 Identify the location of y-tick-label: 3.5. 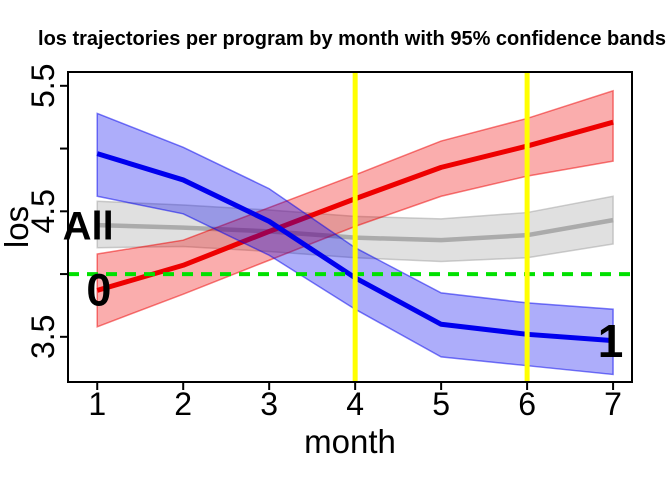
(43, 337).